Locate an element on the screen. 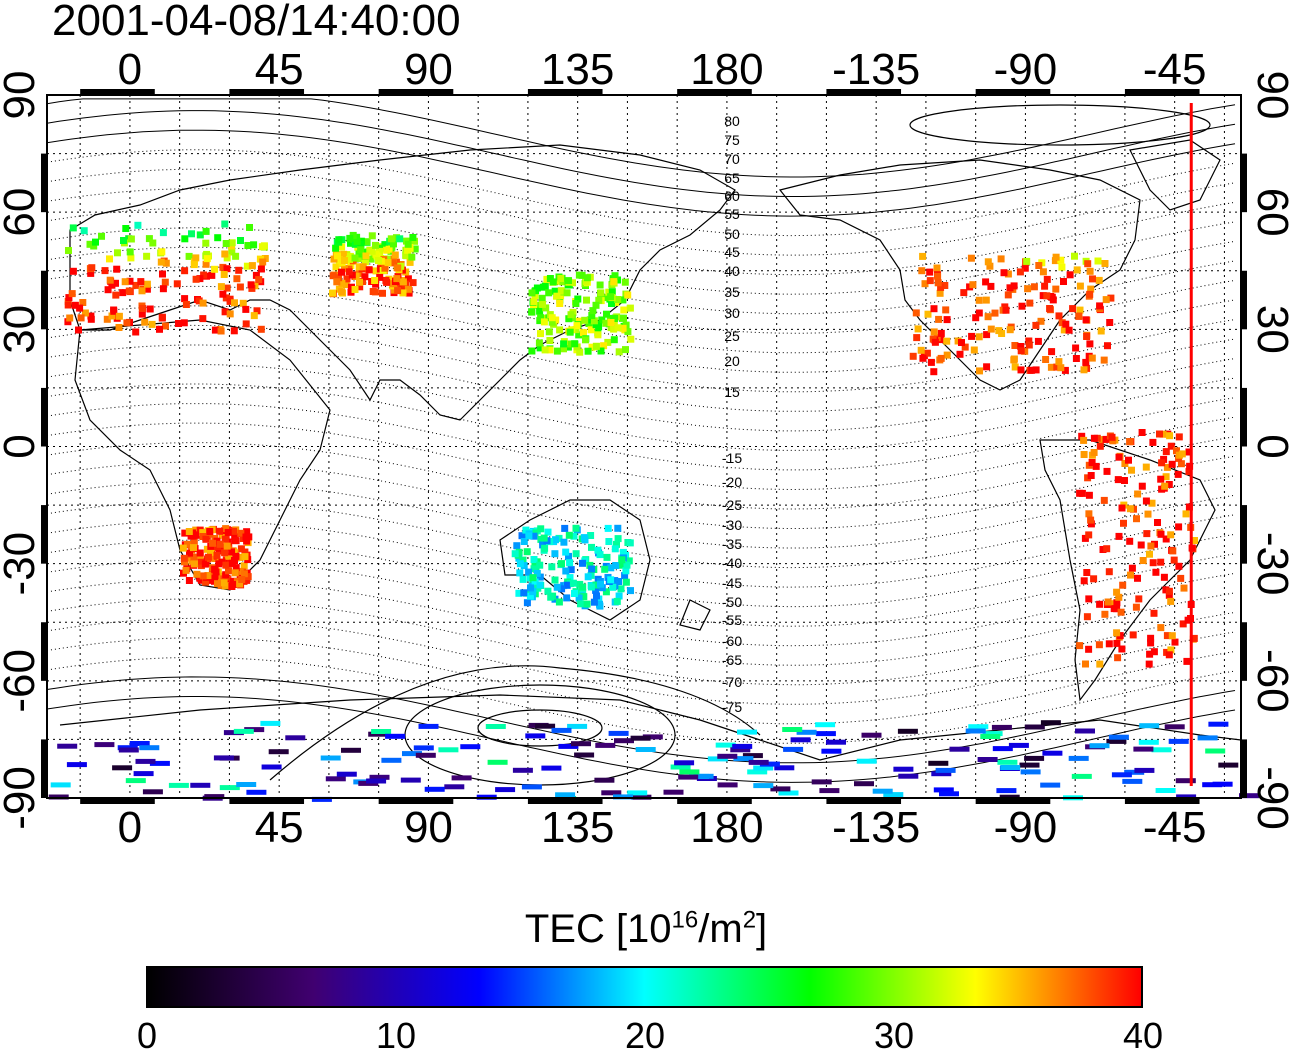 The height and width of the screenshot is (1057, 1292). frame-tick-bottom is located at coordinates (117, 801).